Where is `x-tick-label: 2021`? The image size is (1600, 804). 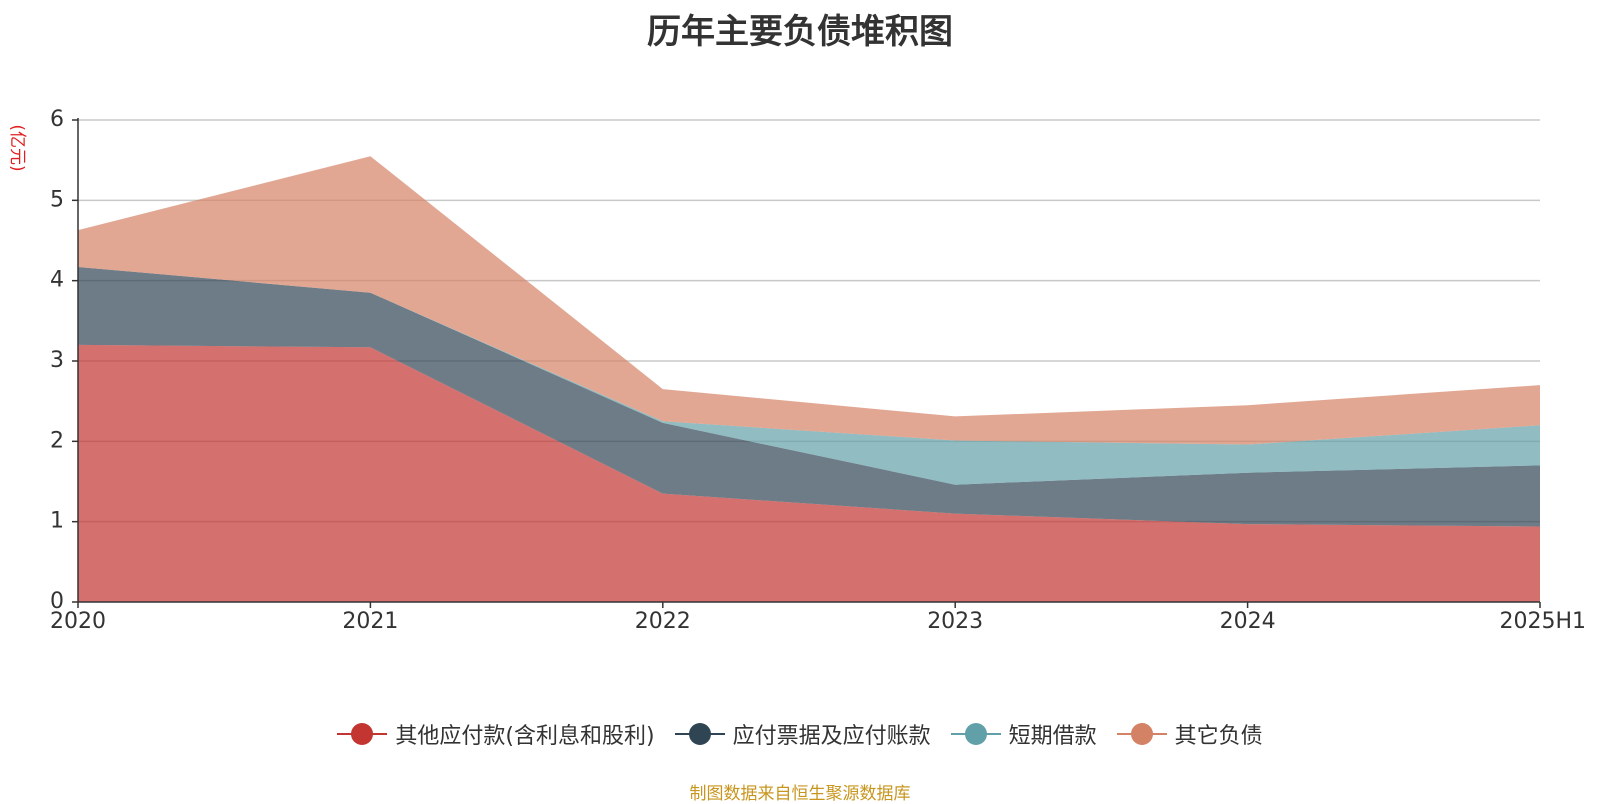 x-tick-label: 2021 is located at coordinates (370, 621).